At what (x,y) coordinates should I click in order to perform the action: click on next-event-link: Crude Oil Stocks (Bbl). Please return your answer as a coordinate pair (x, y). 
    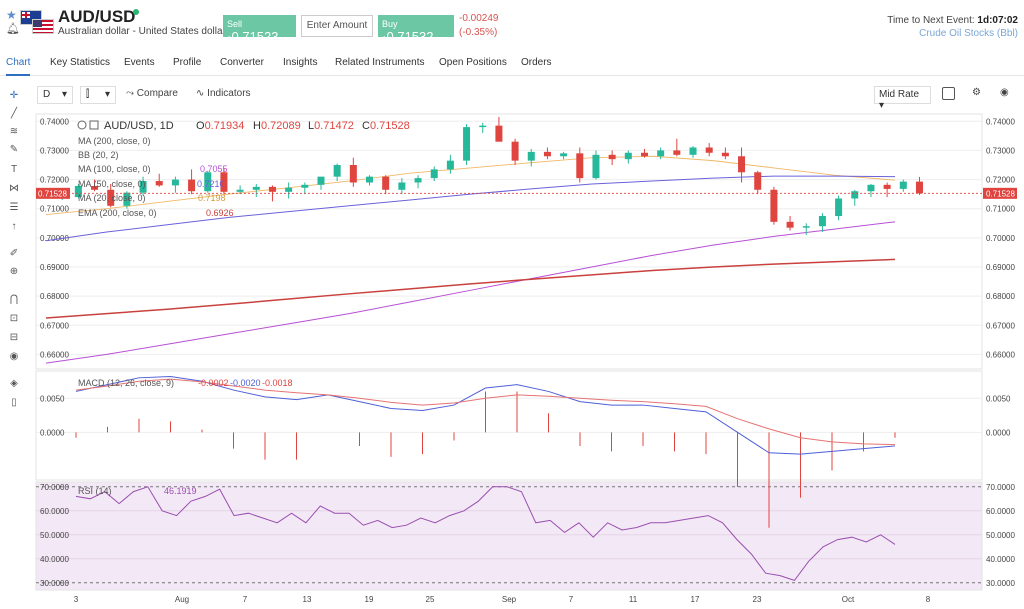
    Looking at the image, I should click on (968, 33).